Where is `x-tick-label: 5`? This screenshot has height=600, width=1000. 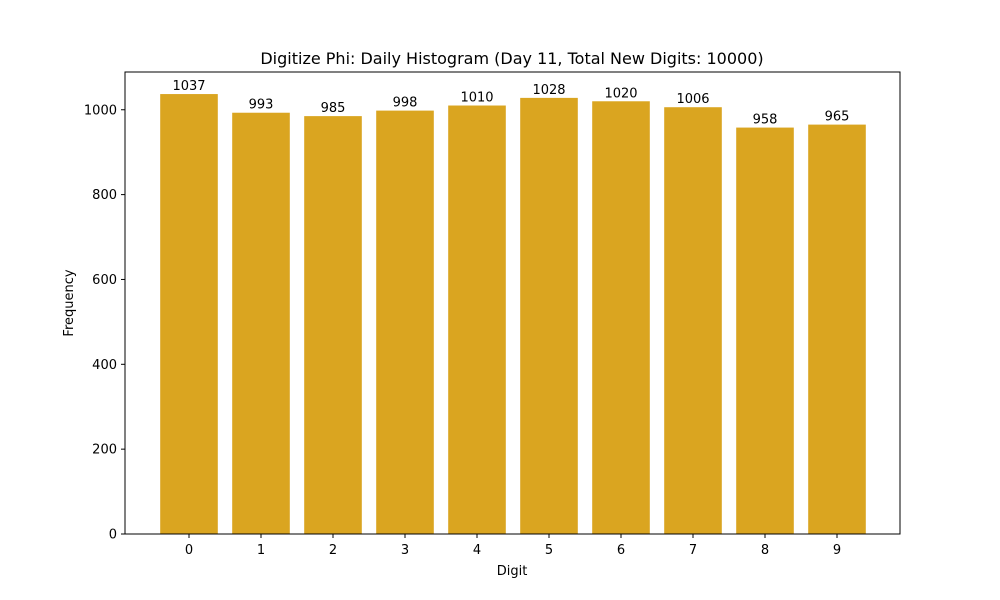 x-tick-label: 5 is located at coordinates (549, 550).